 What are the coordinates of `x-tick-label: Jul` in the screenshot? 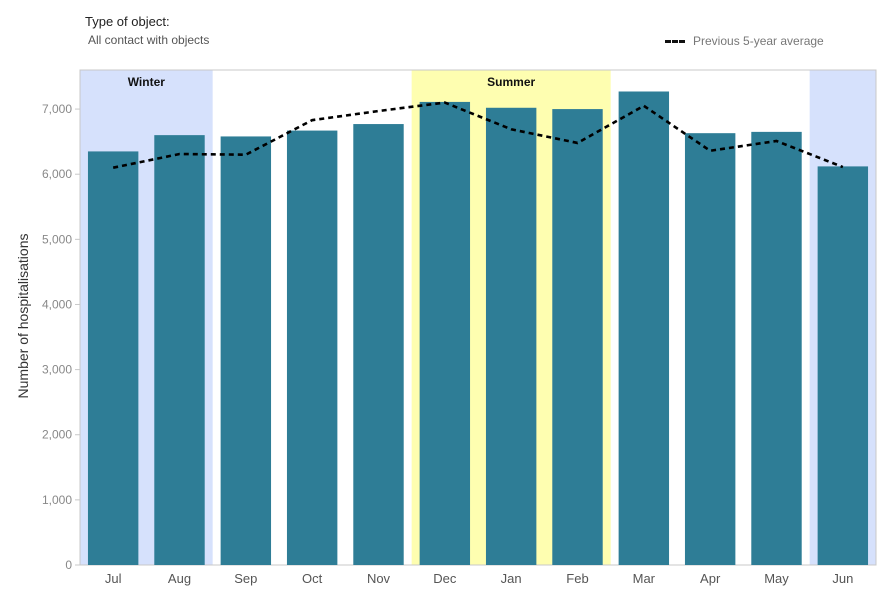 It's located at (113, 578).